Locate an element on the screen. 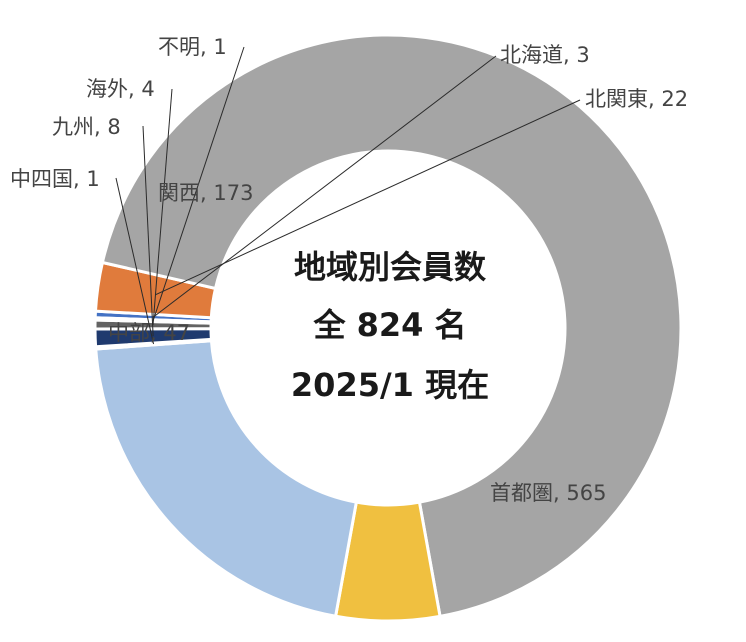  center-title: 地域別会員数 全 824 名 2025/1 現在 is located at coordinates (390, 326).